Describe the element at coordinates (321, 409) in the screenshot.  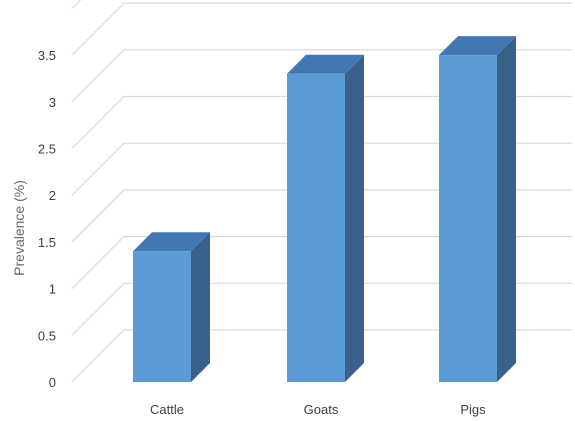
I see `x-category-label: Goats` at that location.